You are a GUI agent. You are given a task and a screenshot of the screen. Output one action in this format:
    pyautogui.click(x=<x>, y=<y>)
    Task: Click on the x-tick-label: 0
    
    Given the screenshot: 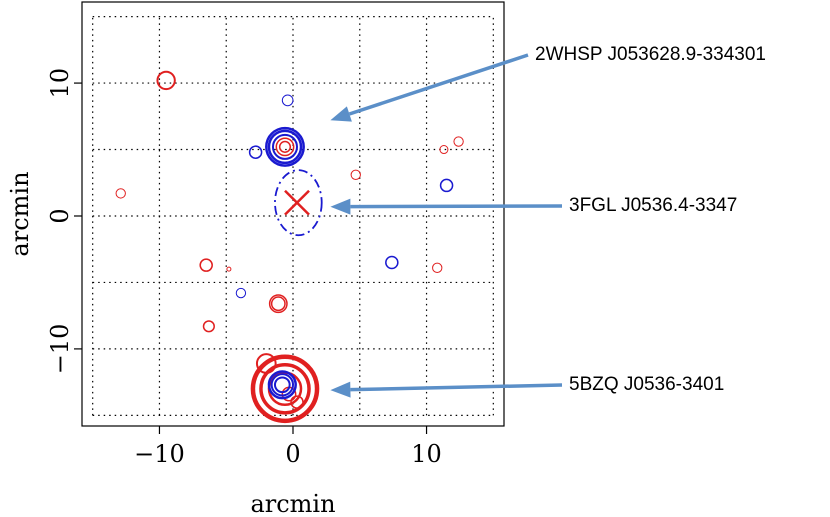 What is the action you would take?
    pyautogui.click(x=292, y=454)
    